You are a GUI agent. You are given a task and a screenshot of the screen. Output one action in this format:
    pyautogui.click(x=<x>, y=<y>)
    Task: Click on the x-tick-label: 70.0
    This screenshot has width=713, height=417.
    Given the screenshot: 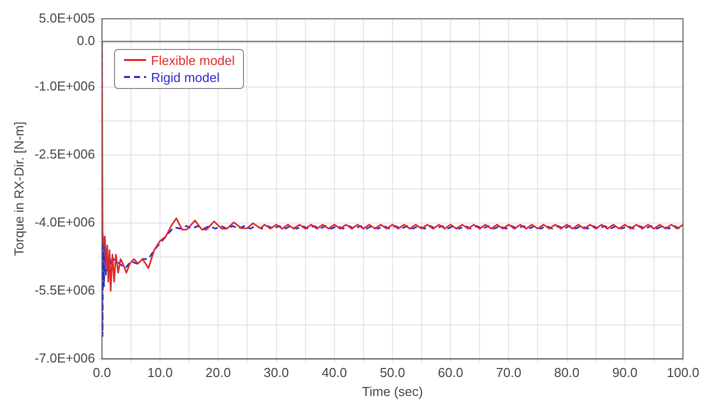 What is the action you would take?
    pyautogui.click(x=509, y=372)
    